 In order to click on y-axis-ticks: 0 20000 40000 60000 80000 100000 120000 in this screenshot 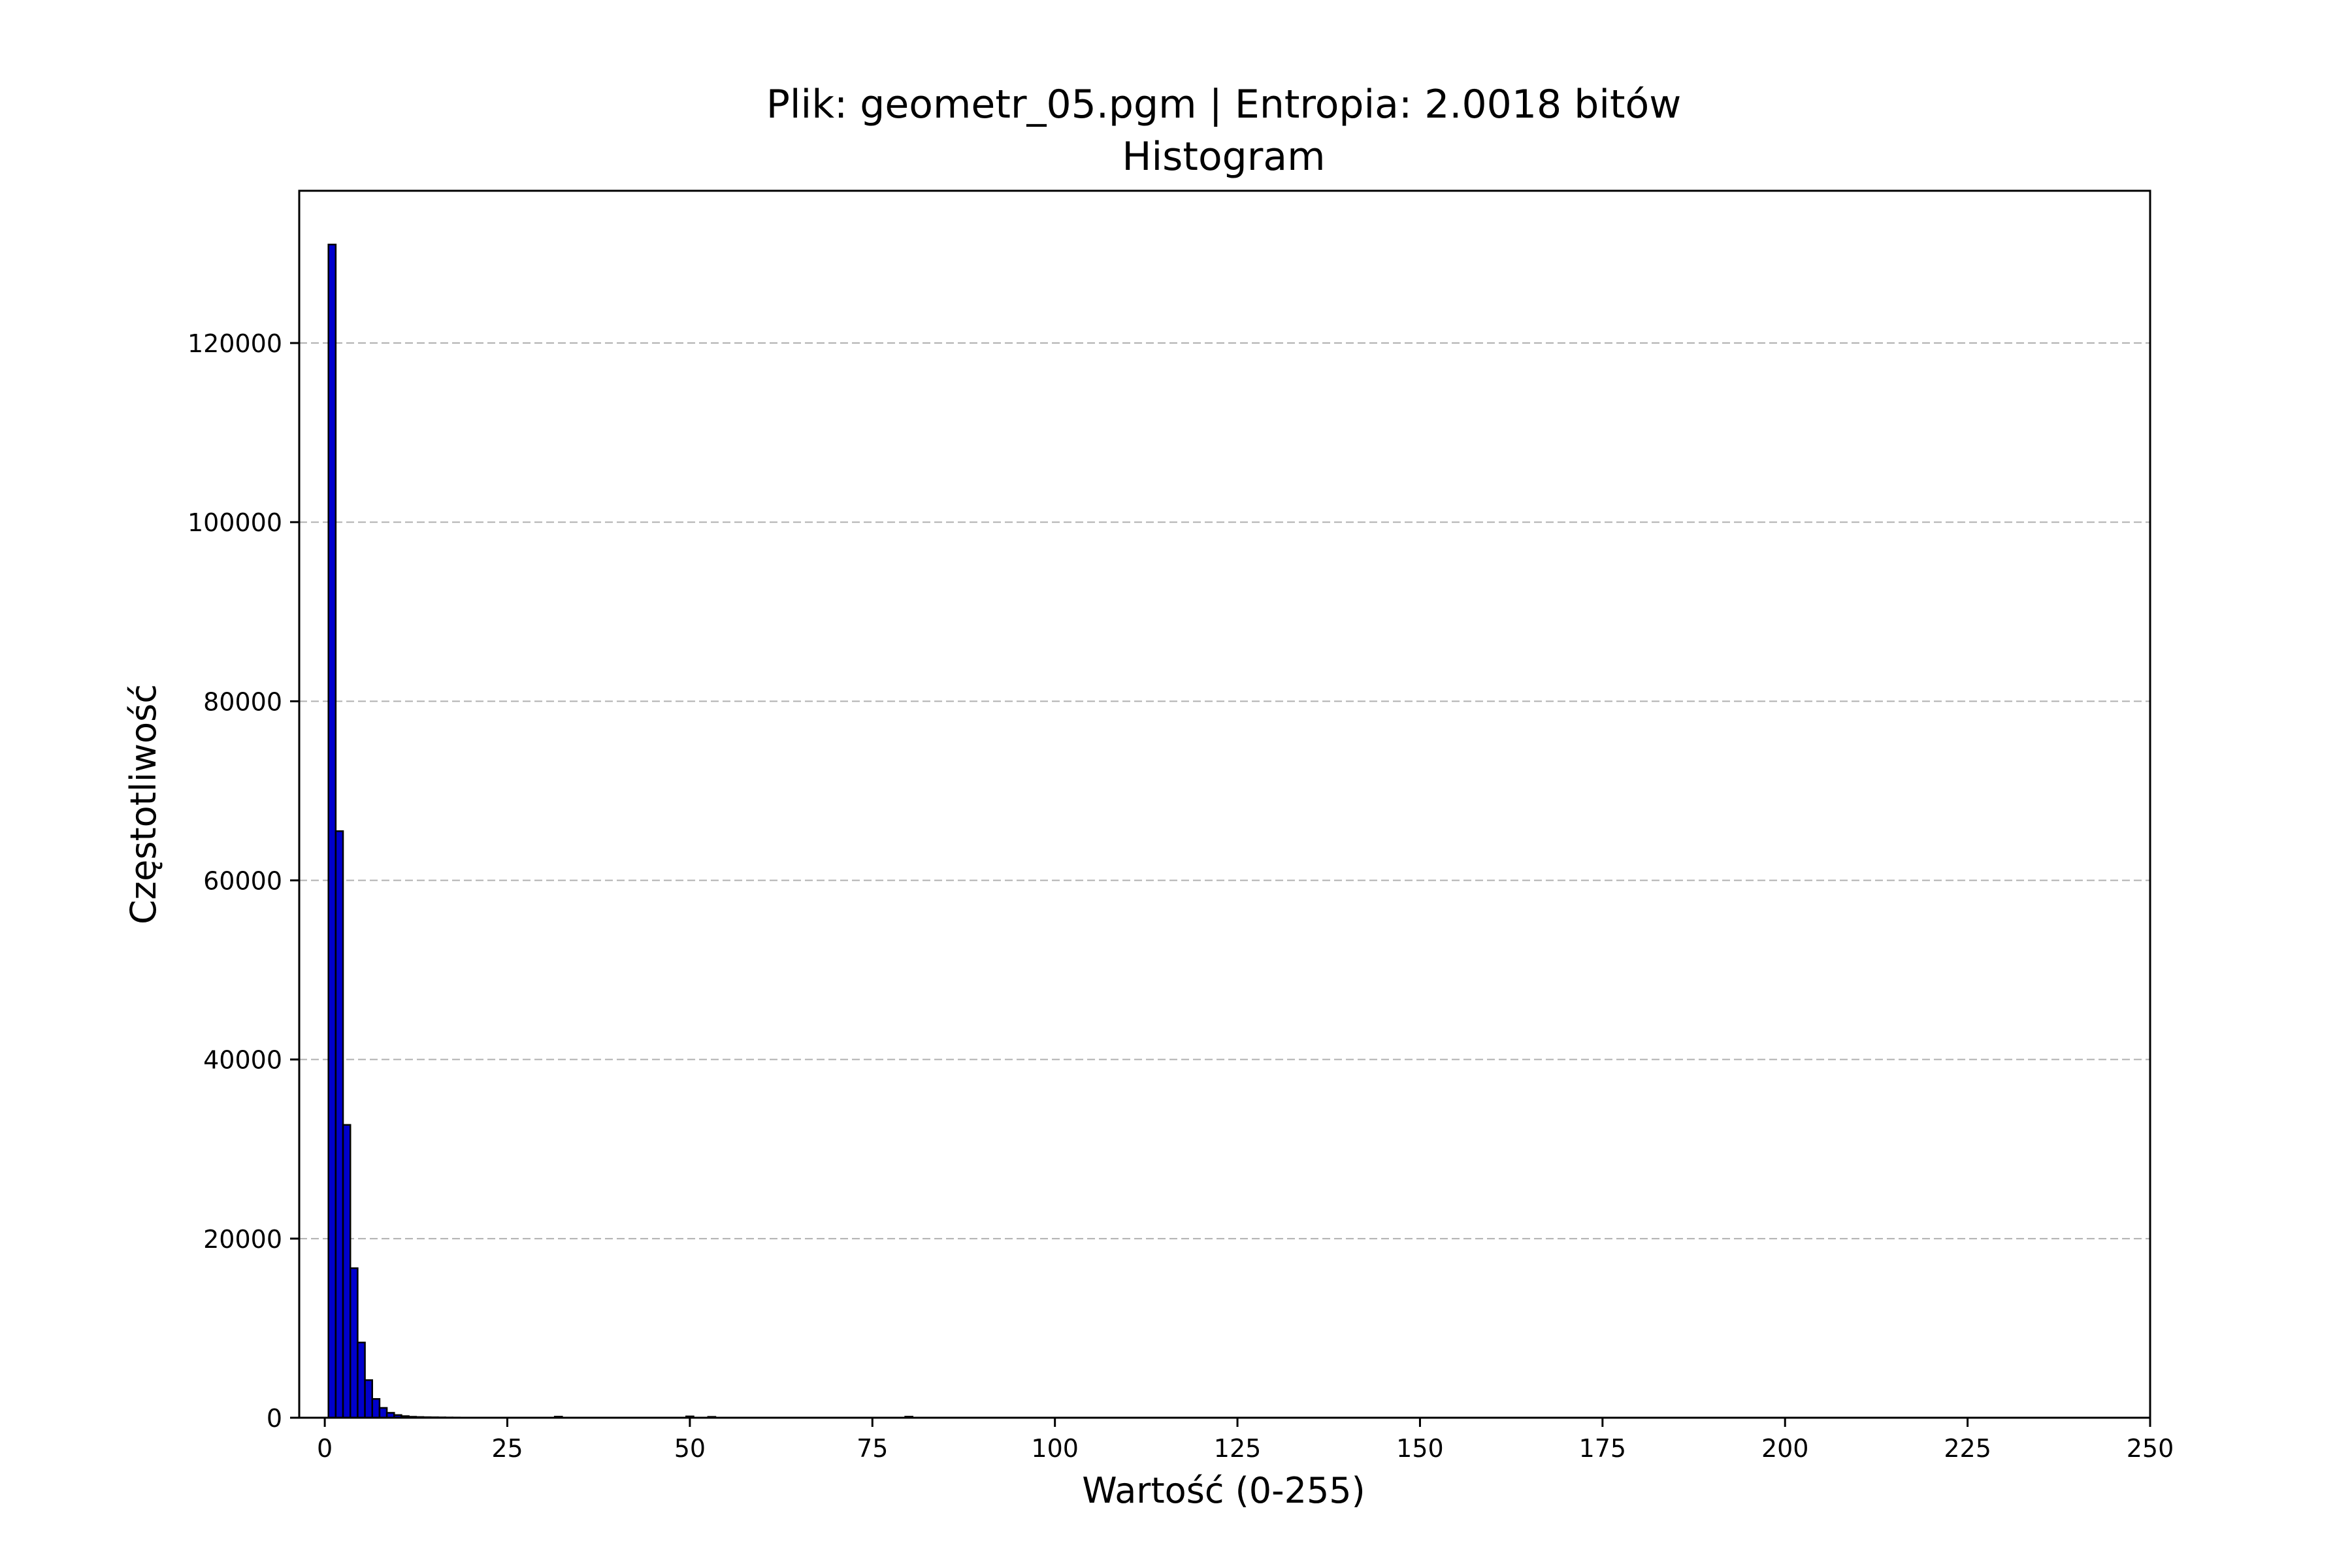, I will do `click(243, 881)`.